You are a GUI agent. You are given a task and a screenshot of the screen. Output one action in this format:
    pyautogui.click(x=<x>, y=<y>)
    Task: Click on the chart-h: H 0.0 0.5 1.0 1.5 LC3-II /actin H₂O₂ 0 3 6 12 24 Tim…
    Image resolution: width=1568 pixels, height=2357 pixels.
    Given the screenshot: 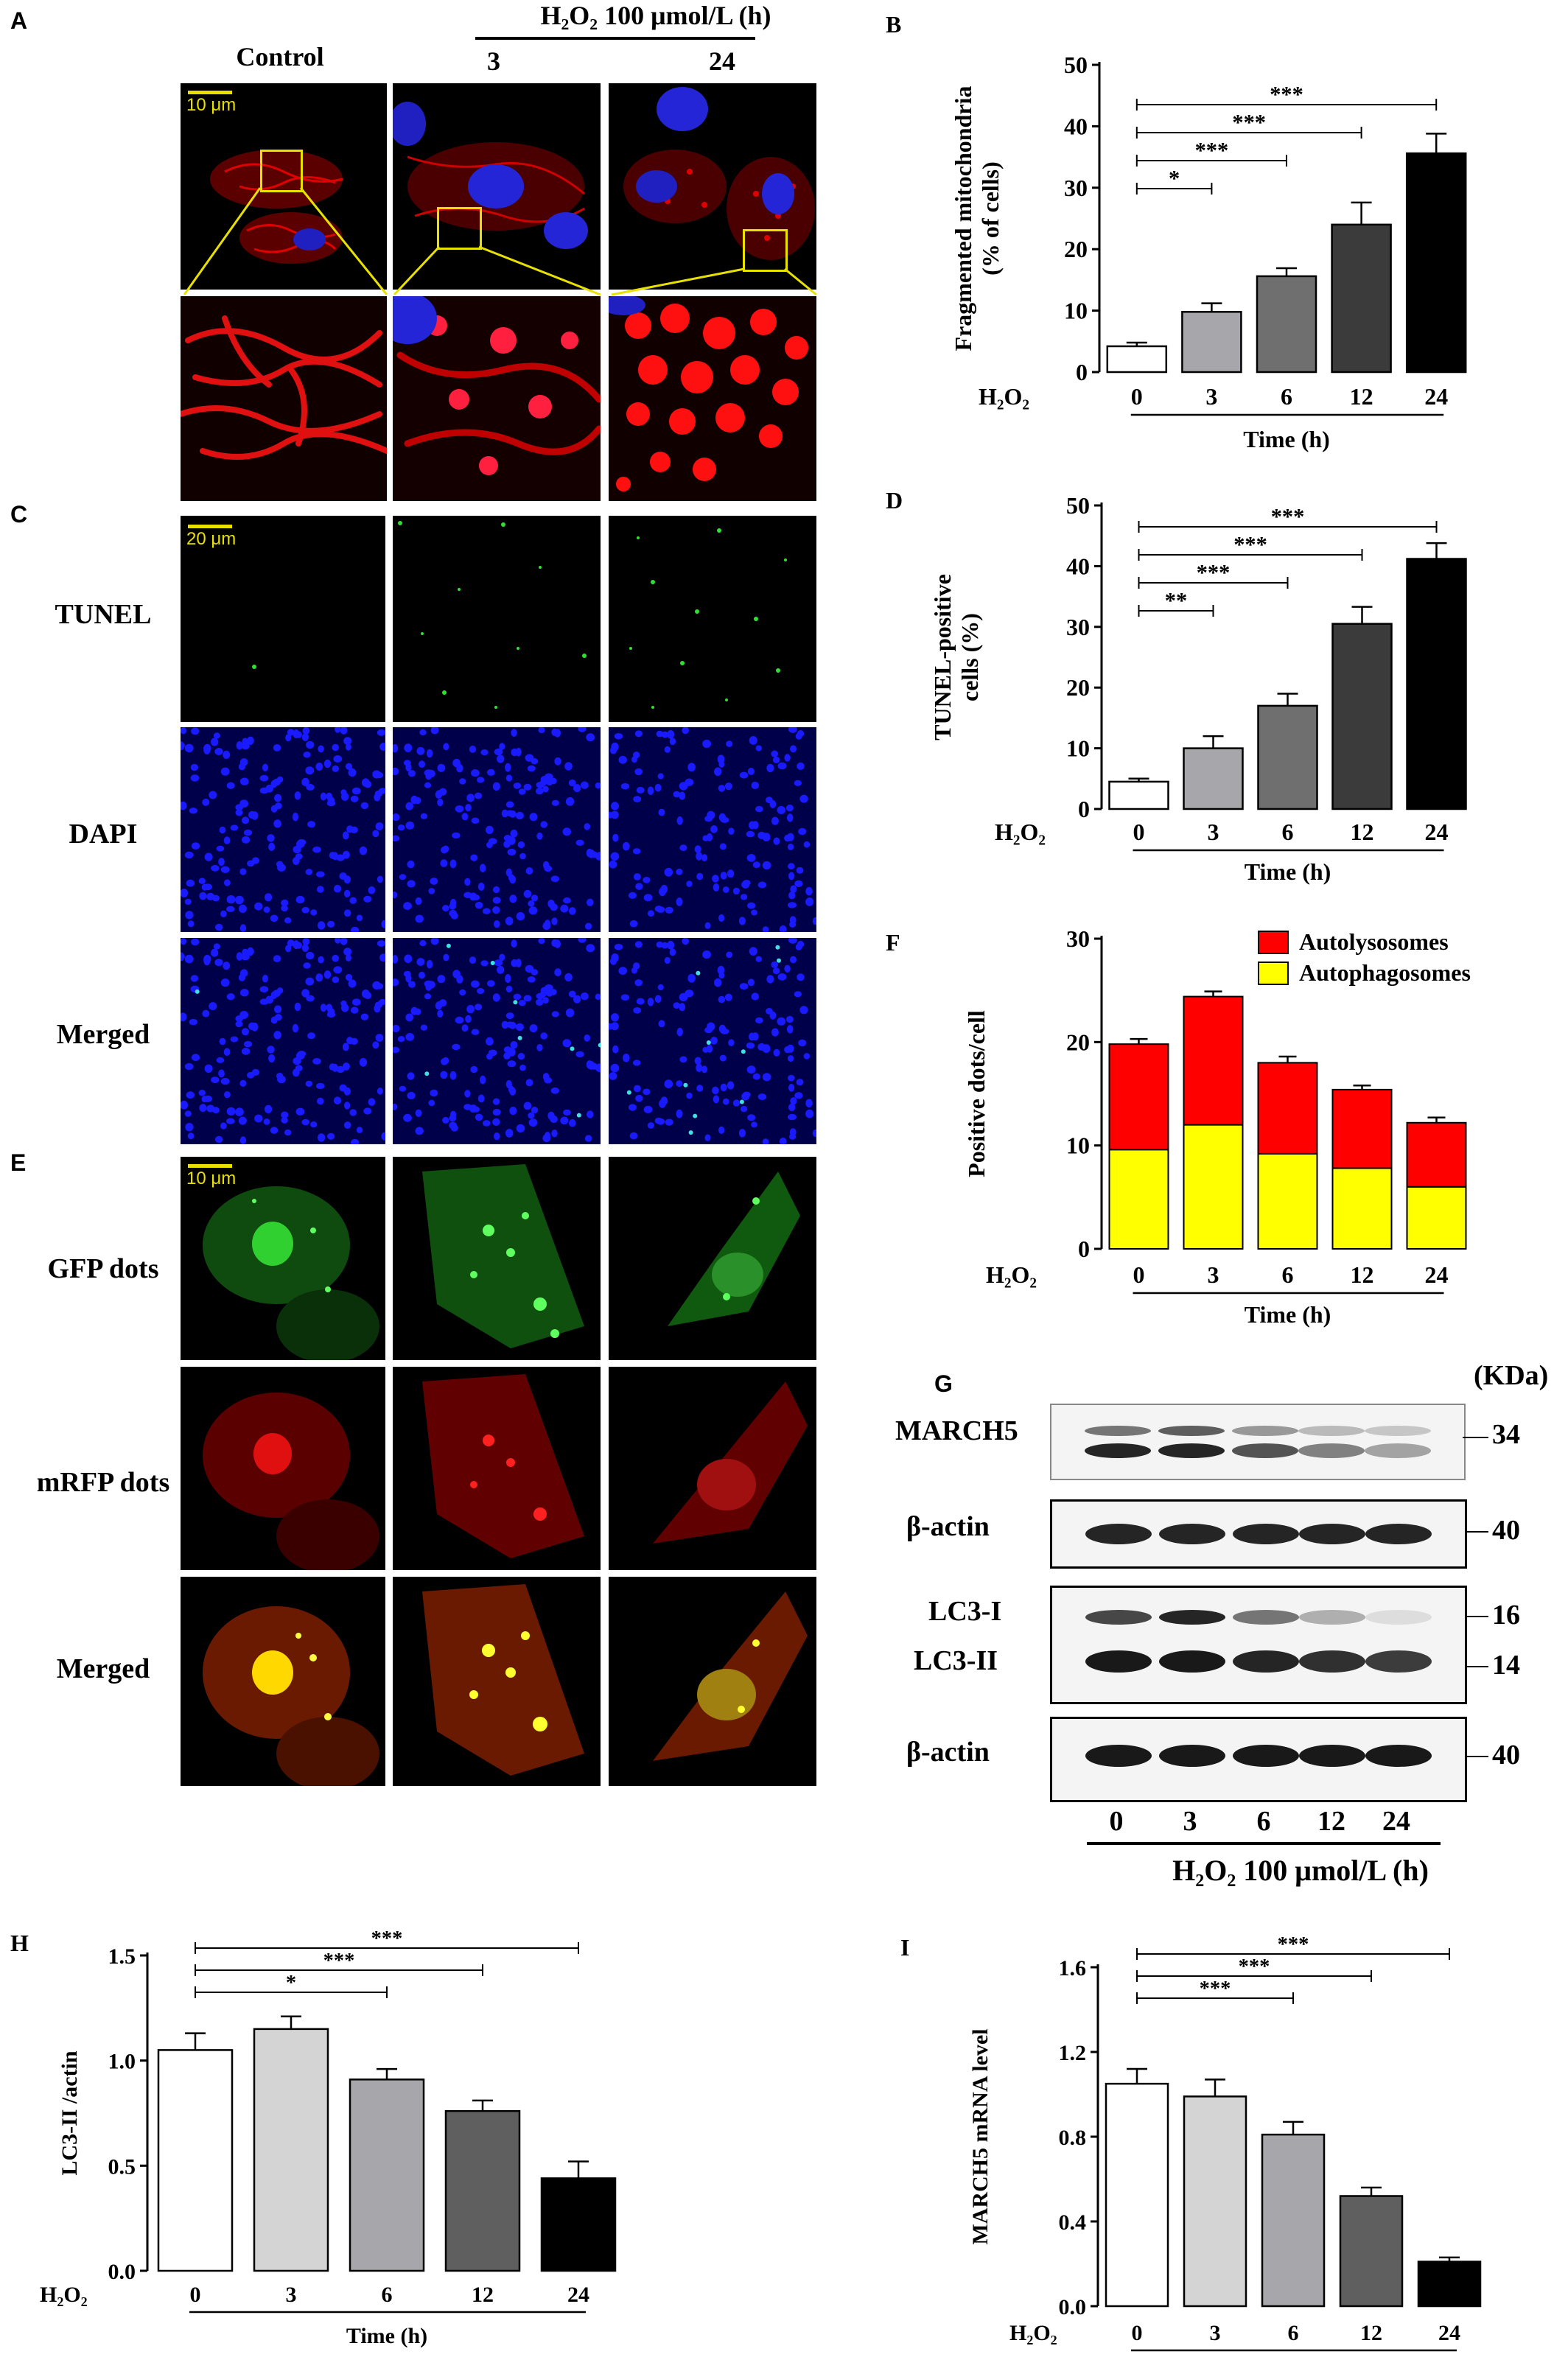 What is the action you would take?
    pyautogui.click(x=313, y=2137)
    